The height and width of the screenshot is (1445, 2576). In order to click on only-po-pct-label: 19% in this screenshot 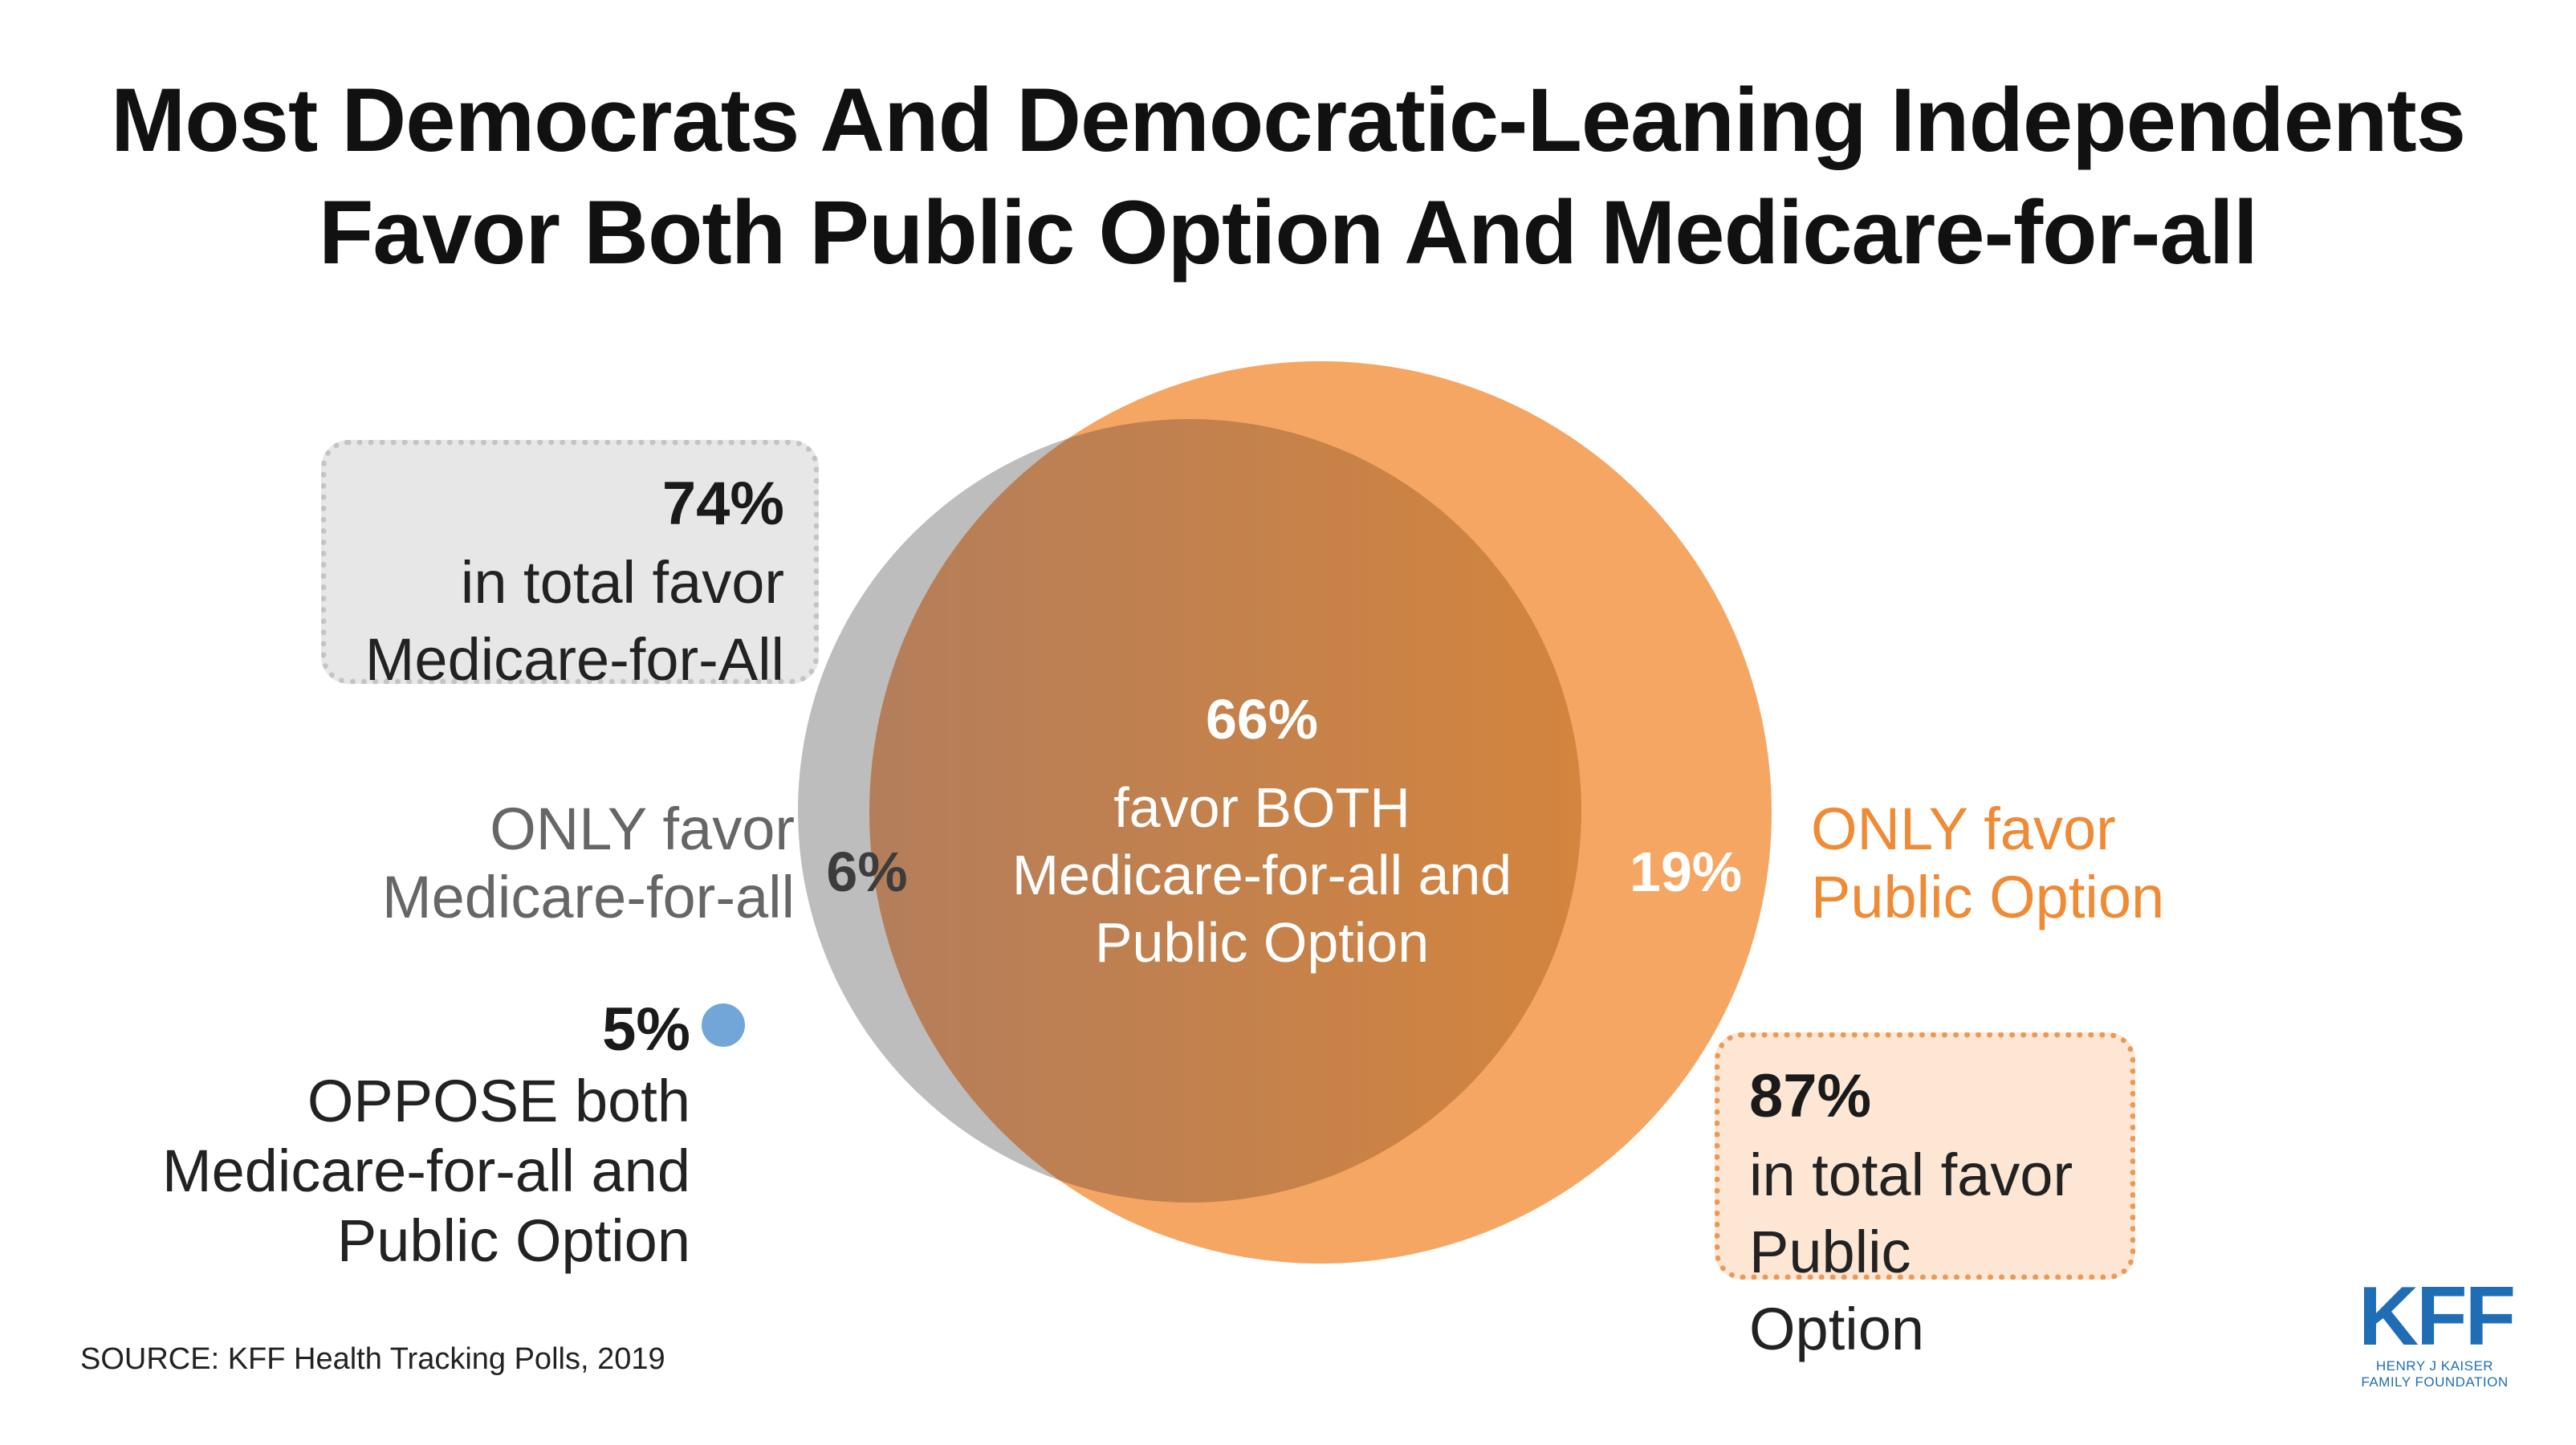, I will do `click(1686, 872)`.